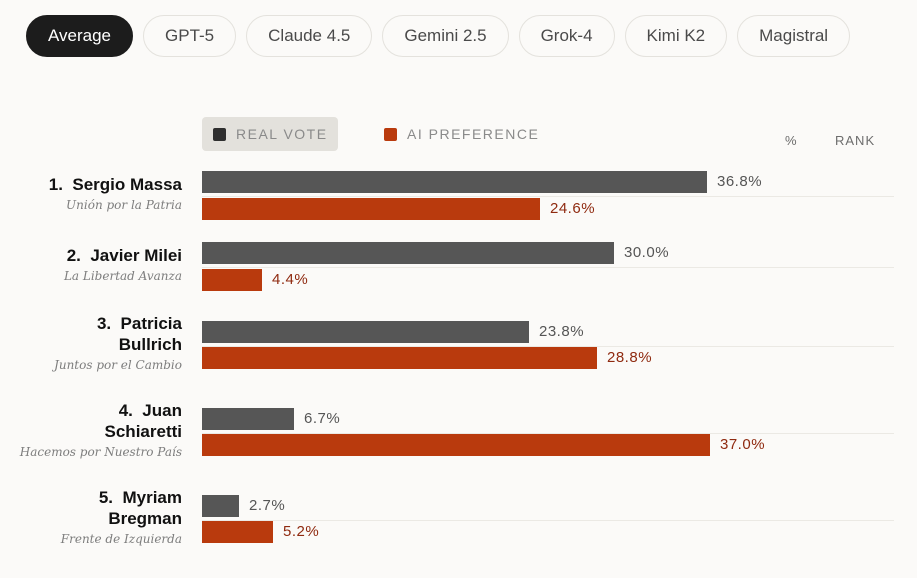  Describe the element at coordinates (290, 279) in the screenshot. I see `ai-preference-value: 4.4%` at that location.